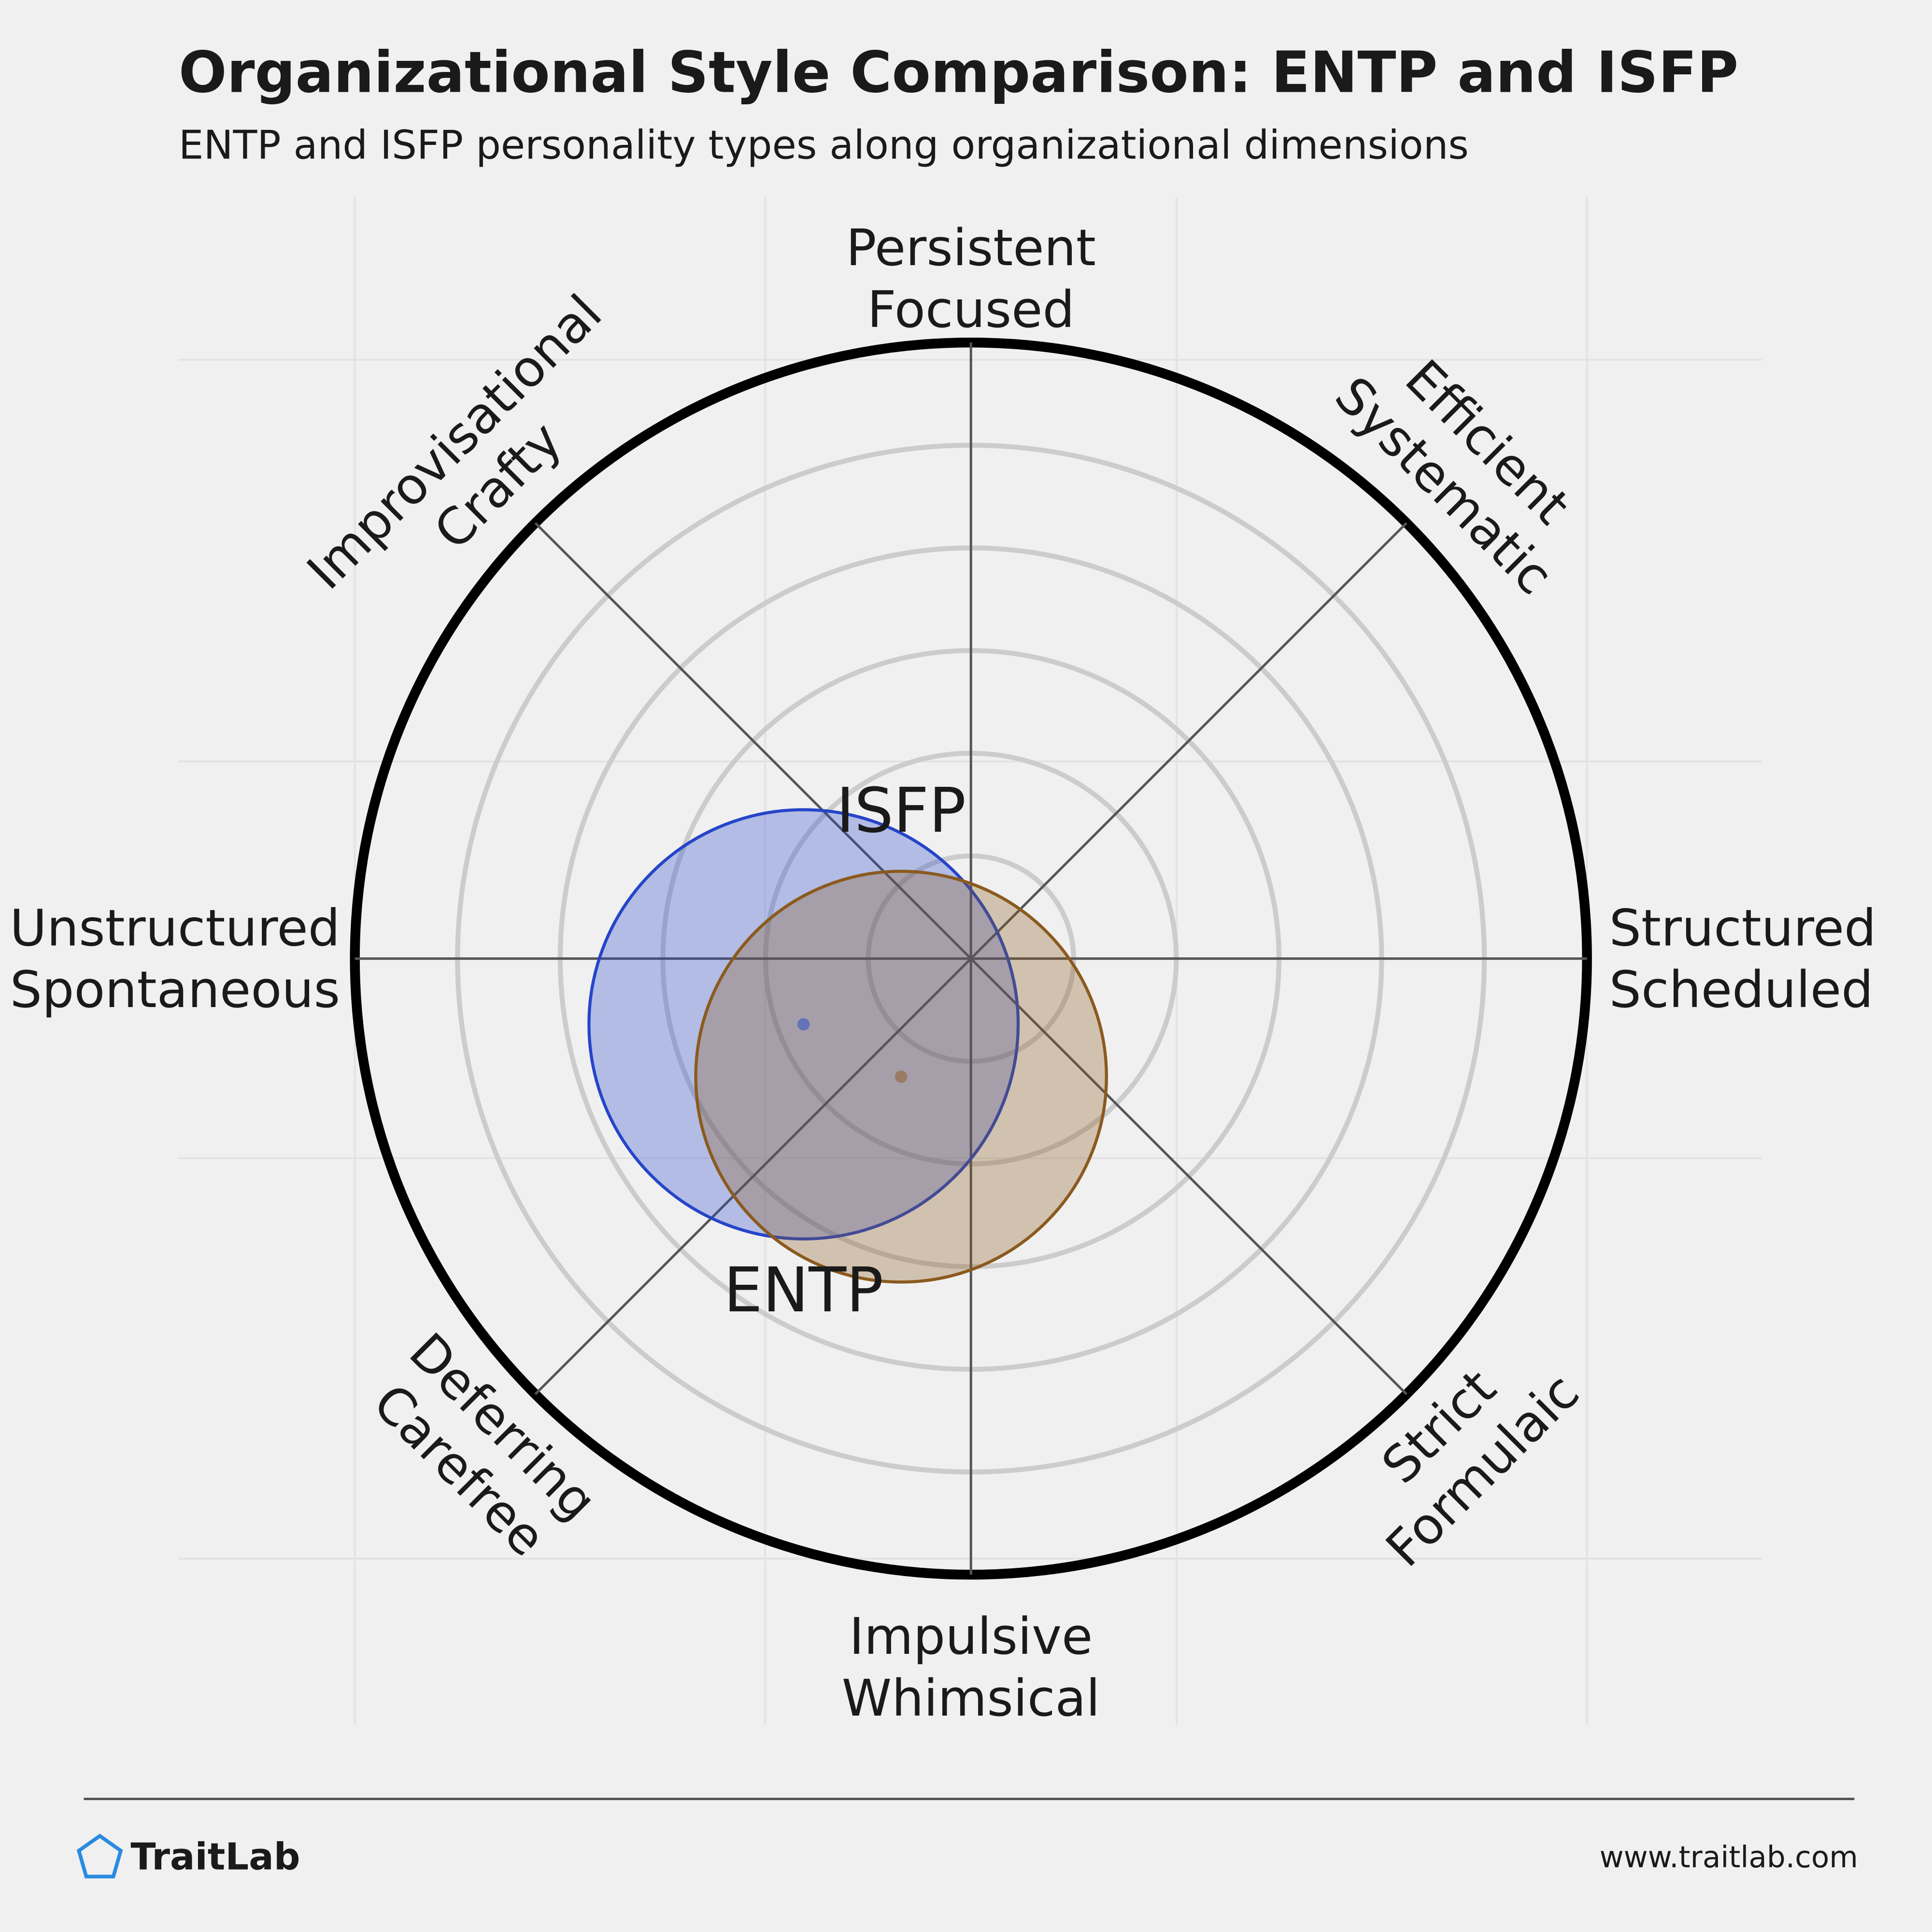  Describe the element at coordinates (215, 1856) in the screenshot. I see `brand-name: TraitLab` at that location.